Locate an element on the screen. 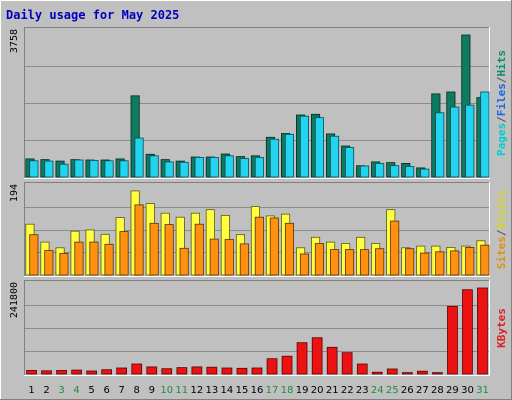 This screenshot has height=400, width=512. legend-part: Visits is located at coordinates (501, 210).